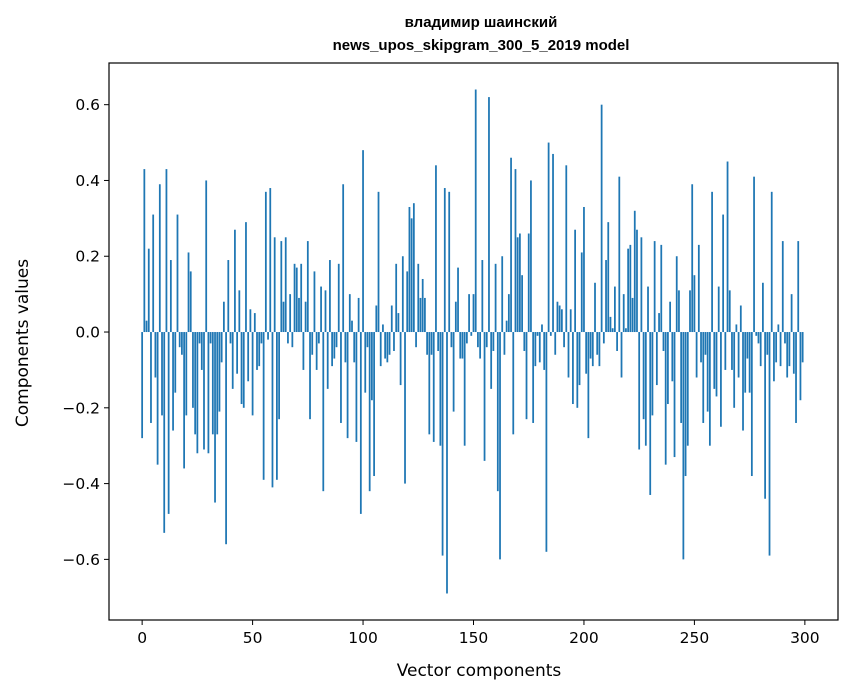 This screenshot has height=696, width=867. Describe the element at coordinates (584, 638) in the screenshot. I see `x-tick-label: 200` at that location.